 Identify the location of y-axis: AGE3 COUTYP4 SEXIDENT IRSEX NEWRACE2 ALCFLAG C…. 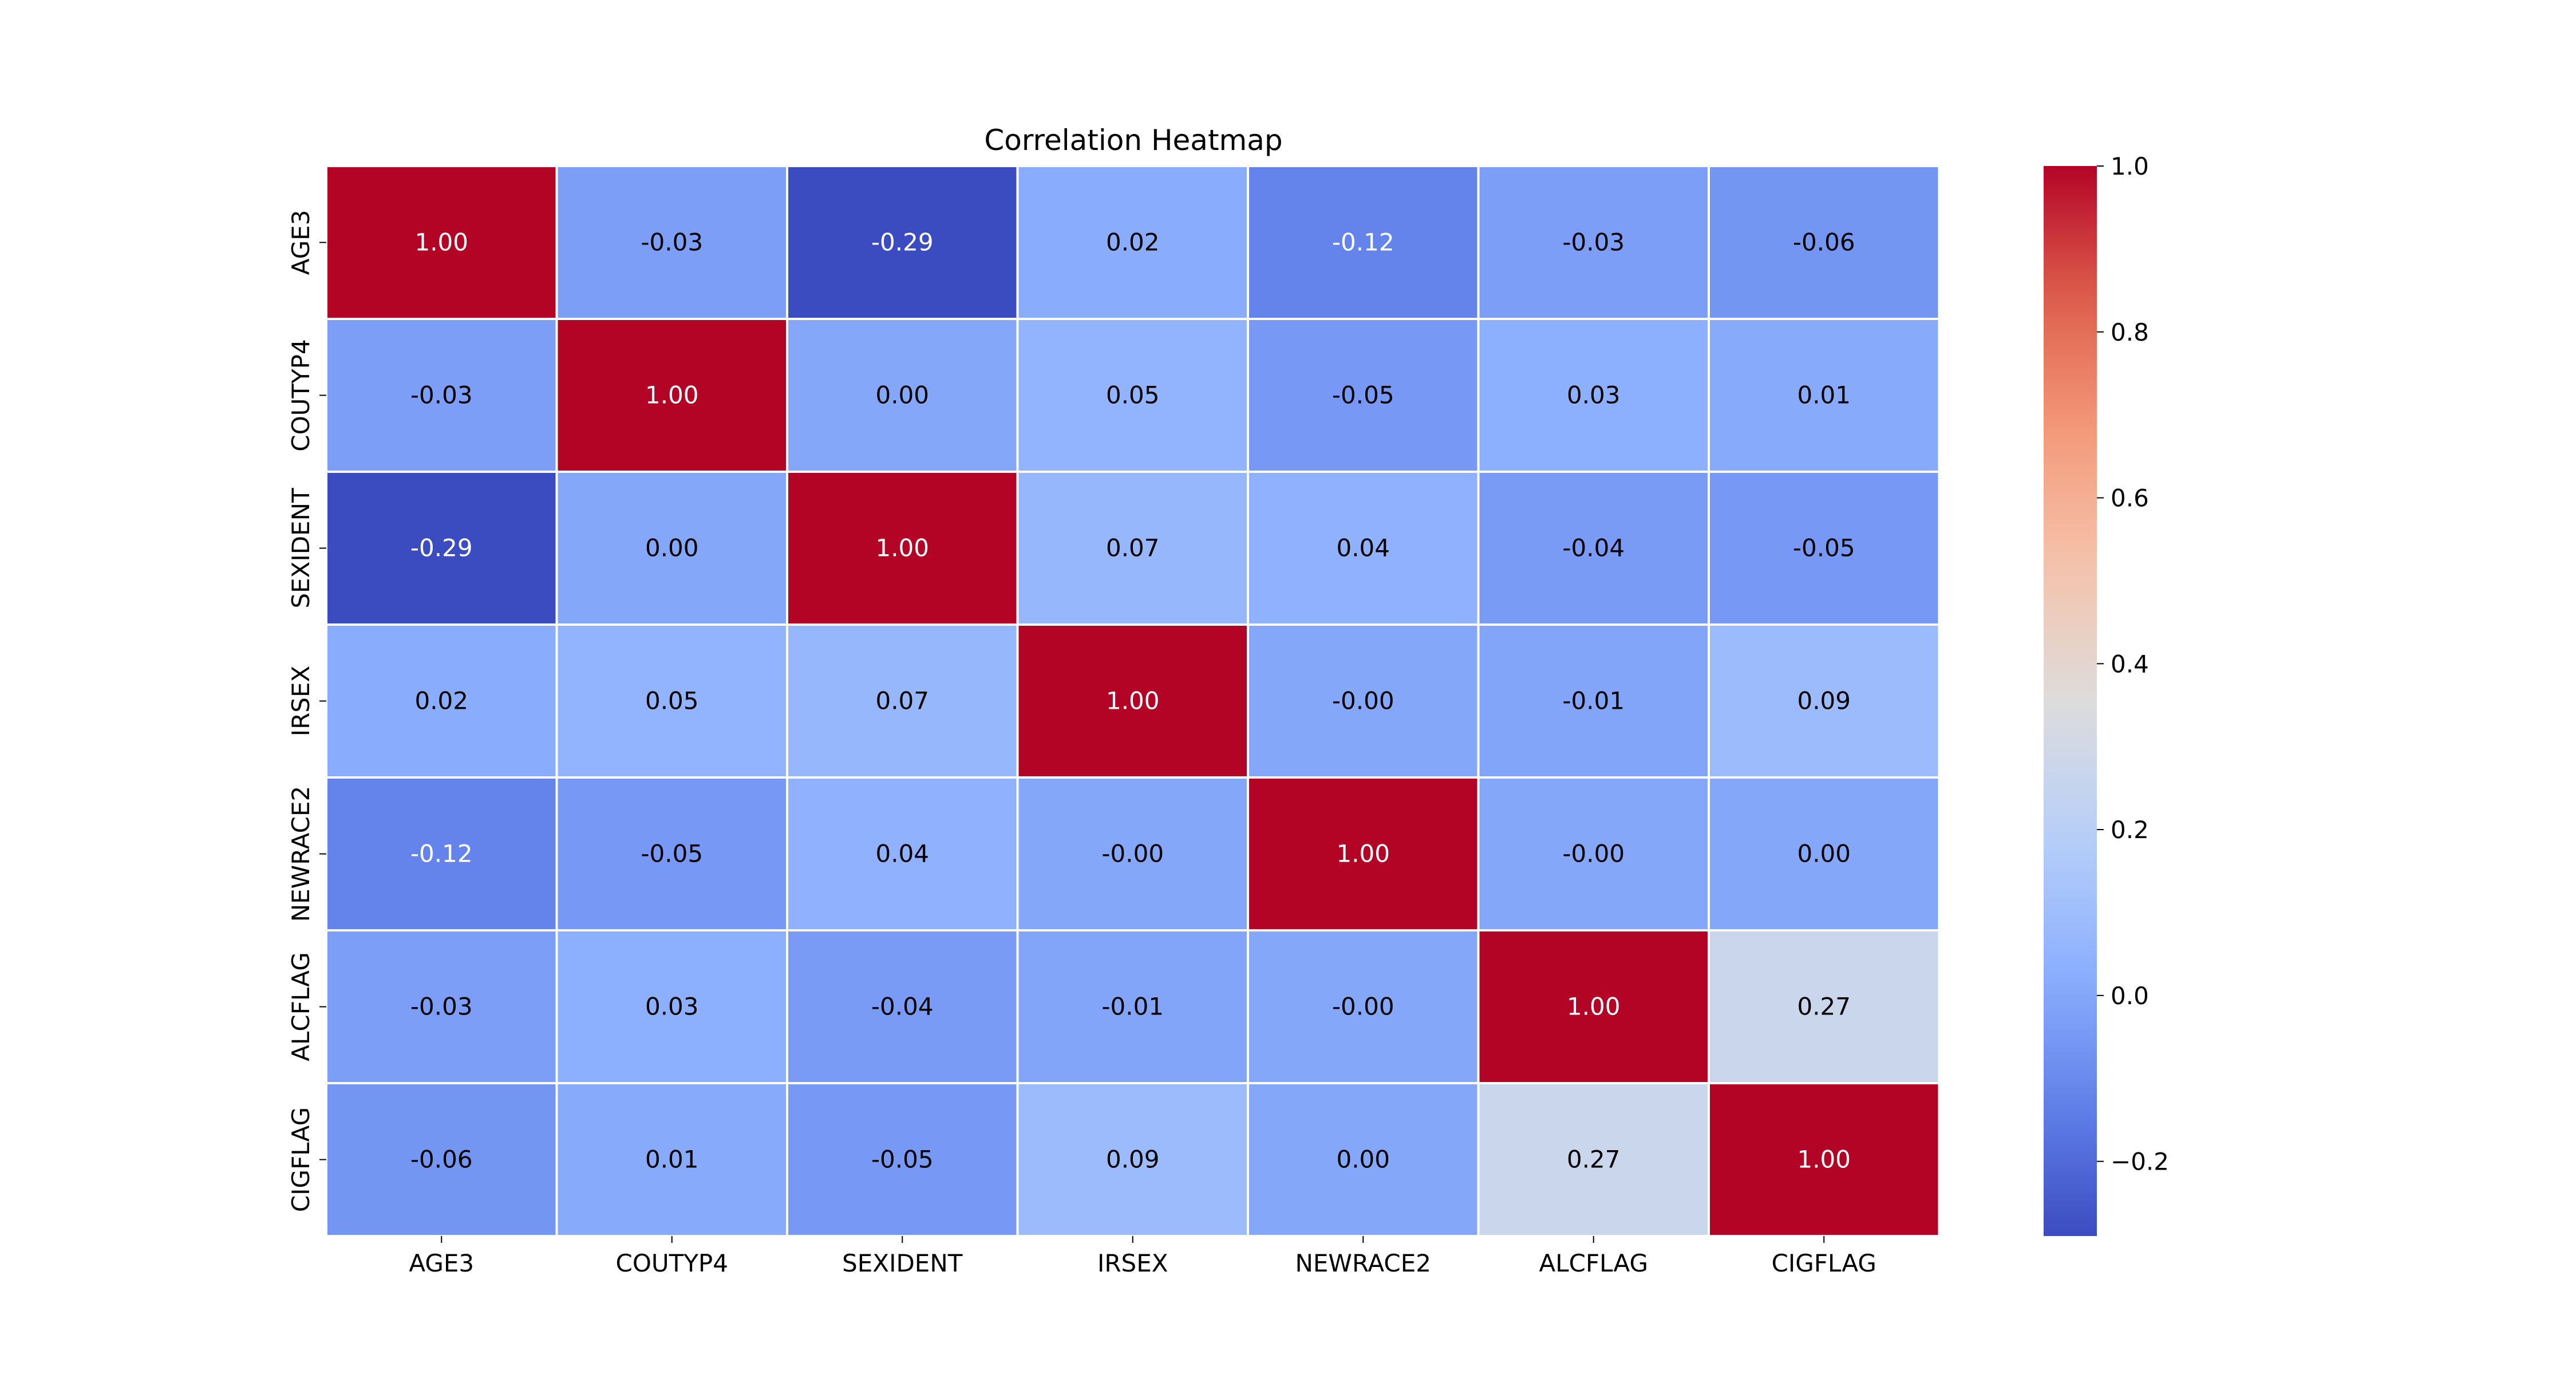
(306, 711).